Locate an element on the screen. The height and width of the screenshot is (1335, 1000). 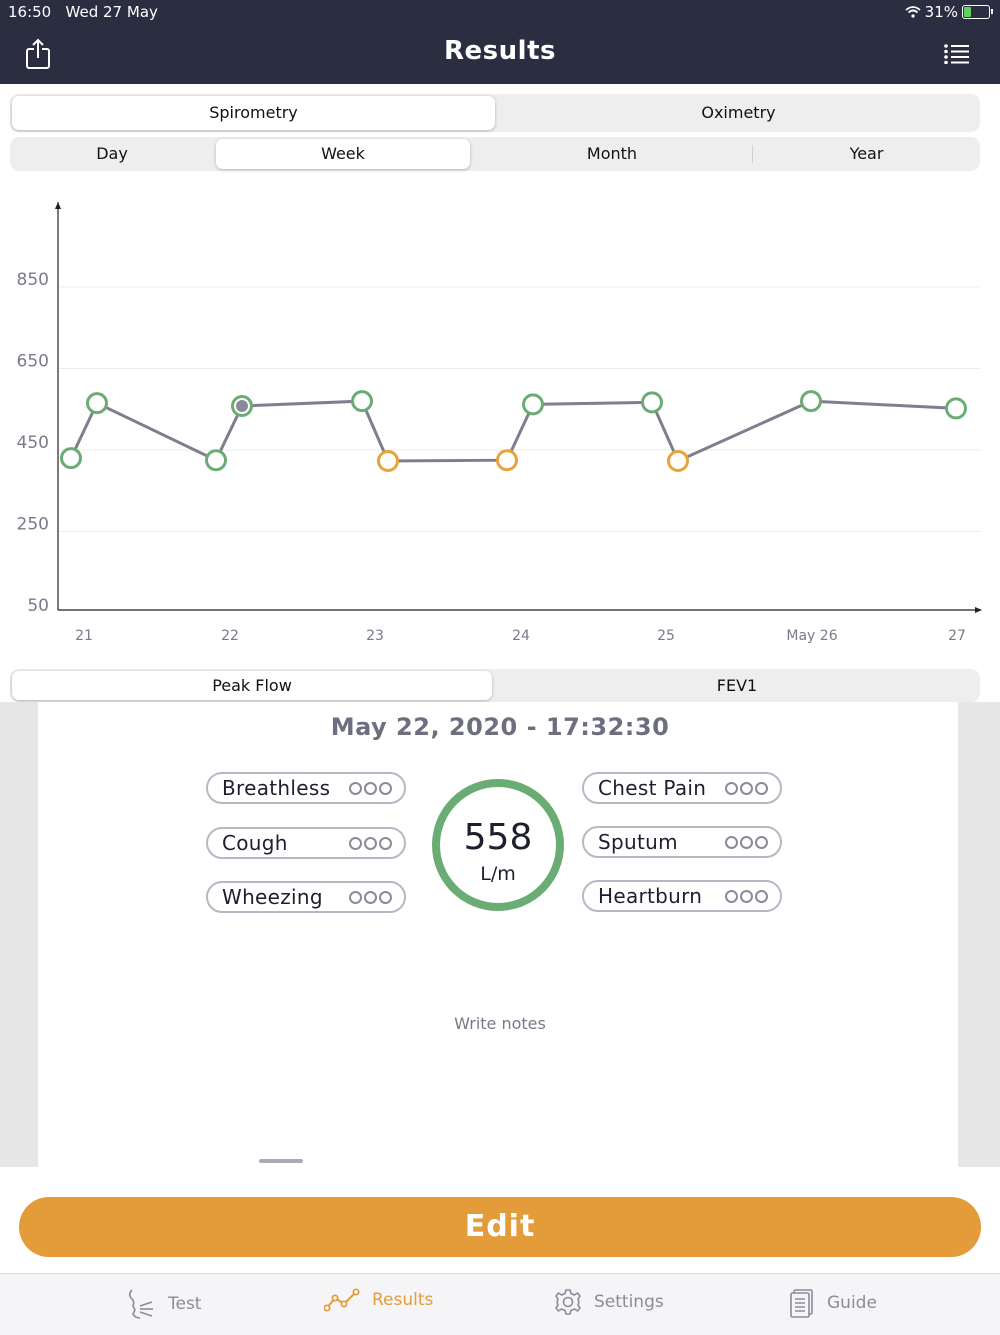
x-tick-label: 23 is located at coordinates (375, 636).